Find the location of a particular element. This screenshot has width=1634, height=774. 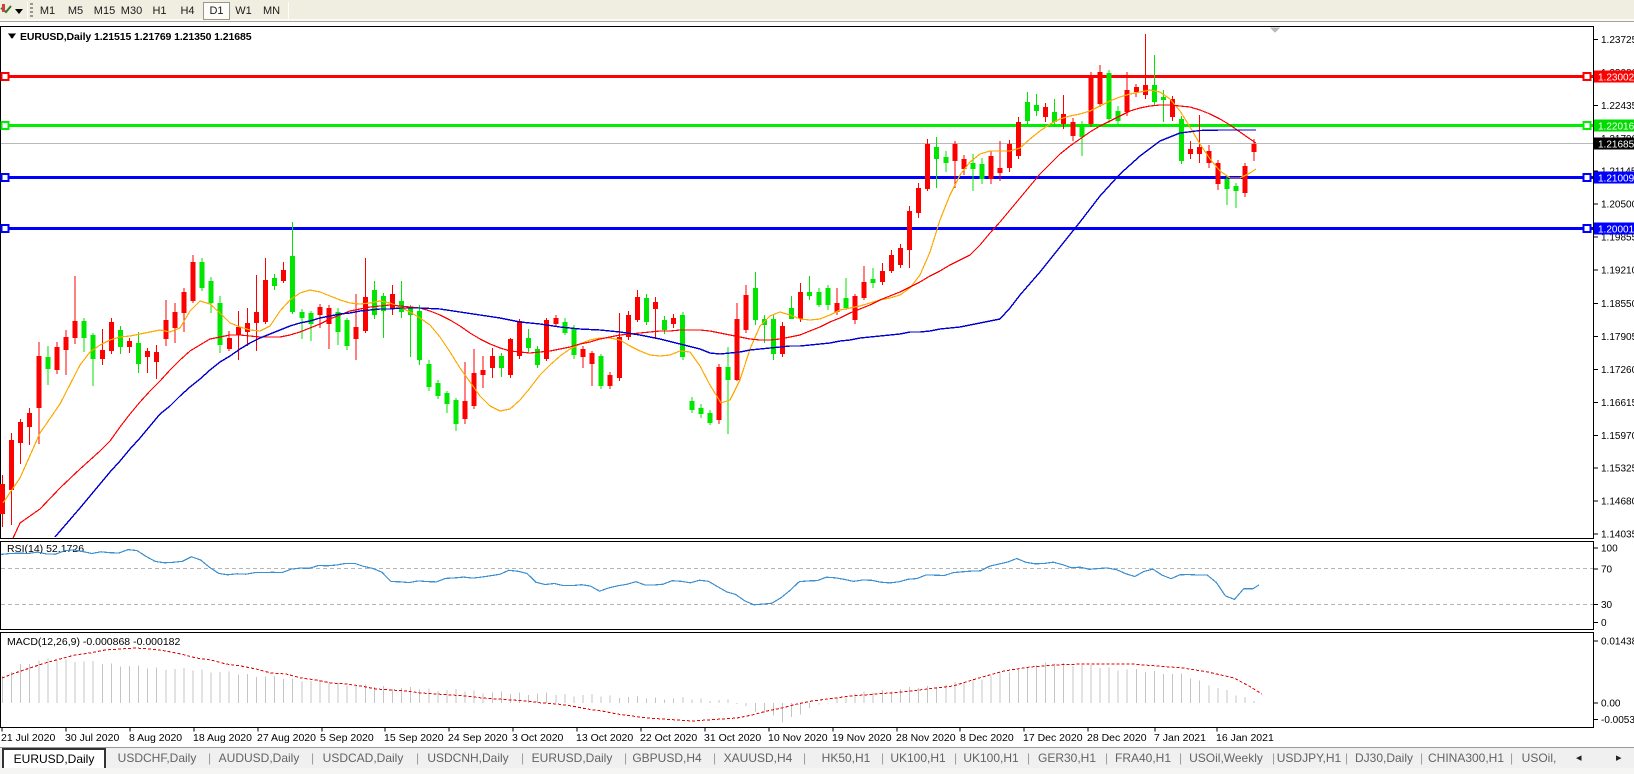

svg-text: 1.16615 is located at coordinates (1617, 403).